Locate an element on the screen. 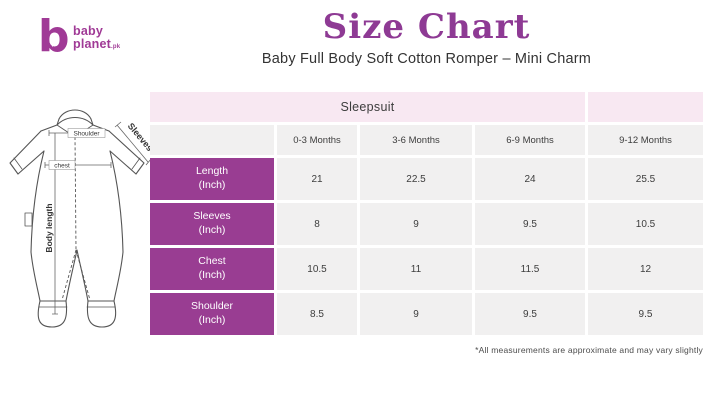 The height and width of the screenshot is (405, 720). cell-shoulder-3-6: 9 is located at coordinates (416, 314).